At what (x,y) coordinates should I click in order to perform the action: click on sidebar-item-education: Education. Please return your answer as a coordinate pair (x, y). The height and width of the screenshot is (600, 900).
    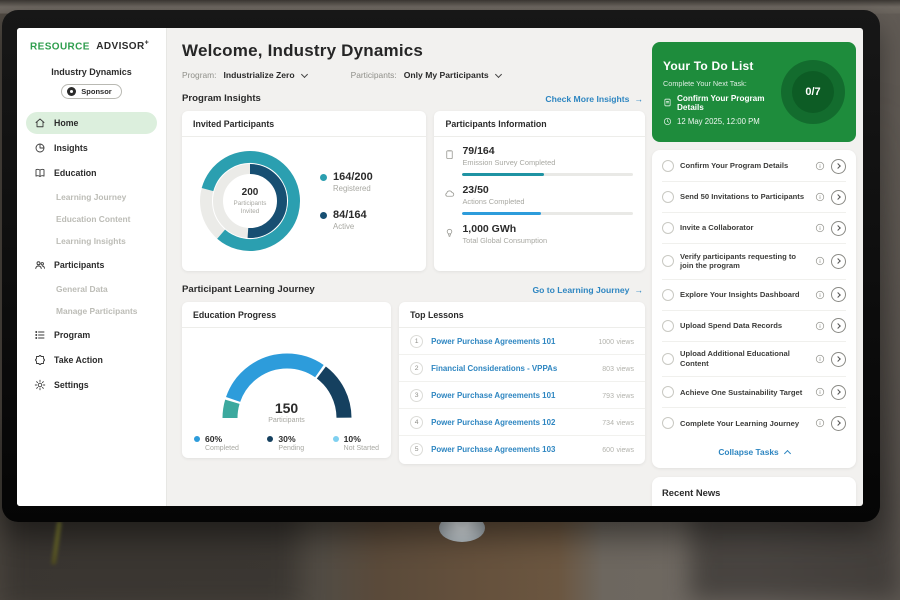
    Looking at the image, I should click on (91, 173).